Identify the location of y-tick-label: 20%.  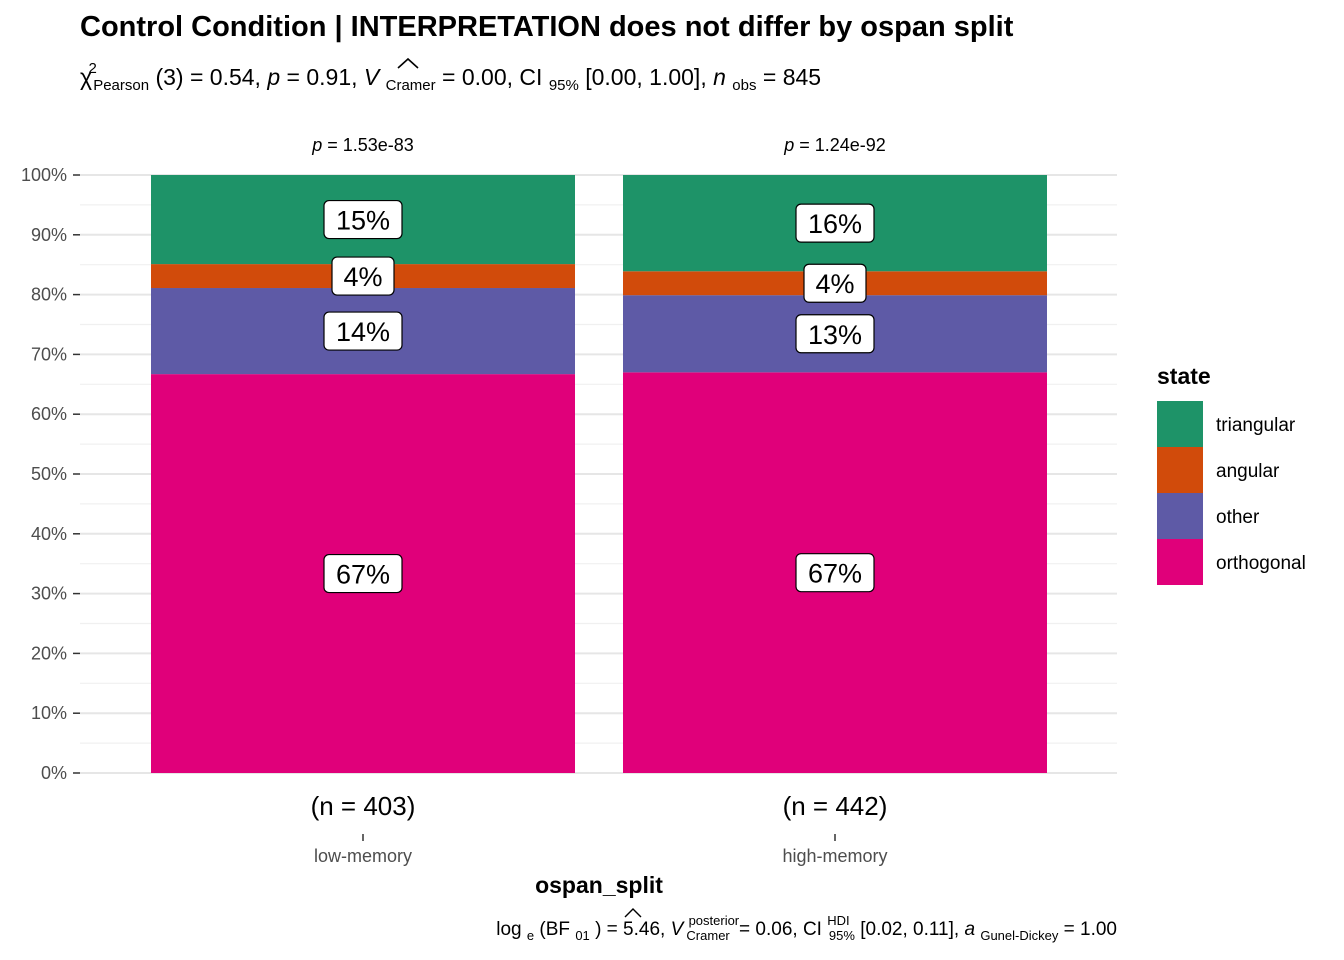
(49, 653).